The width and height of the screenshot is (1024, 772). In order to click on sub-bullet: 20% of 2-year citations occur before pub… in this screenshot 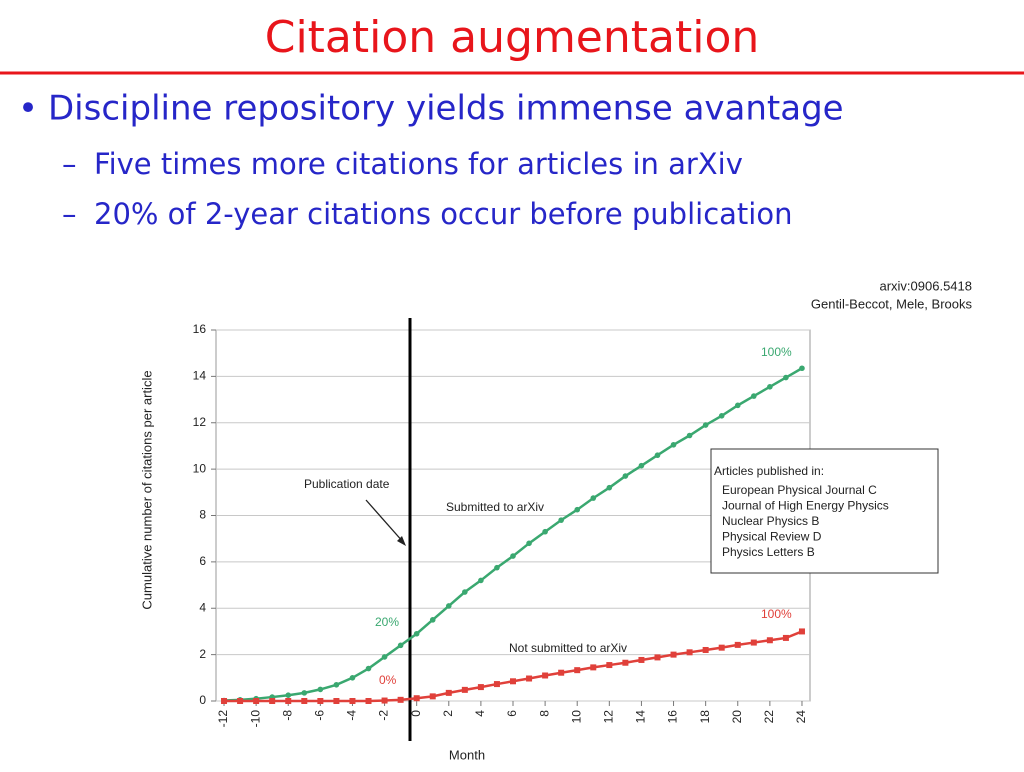, I will do `click(443, 214)`.